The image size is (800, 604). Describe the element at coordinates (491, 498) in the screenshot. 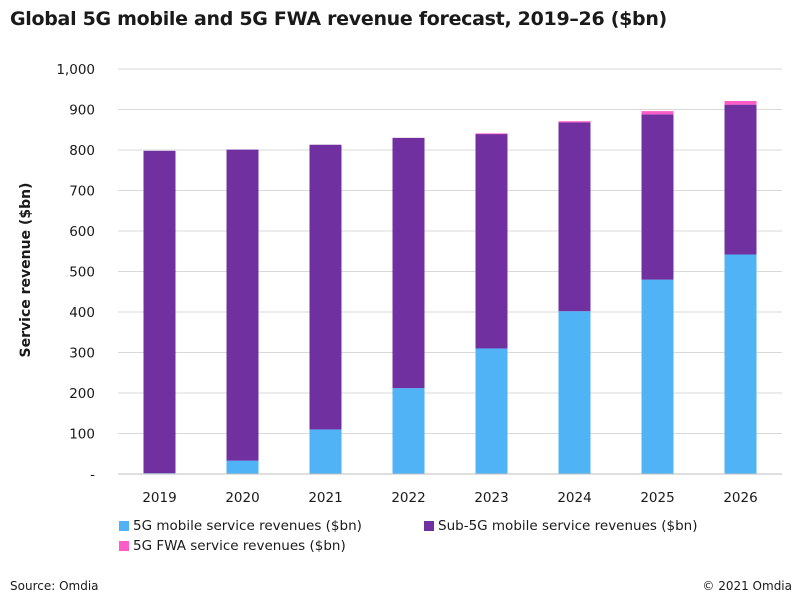

I see `x-tick-label: 2023` at that location.